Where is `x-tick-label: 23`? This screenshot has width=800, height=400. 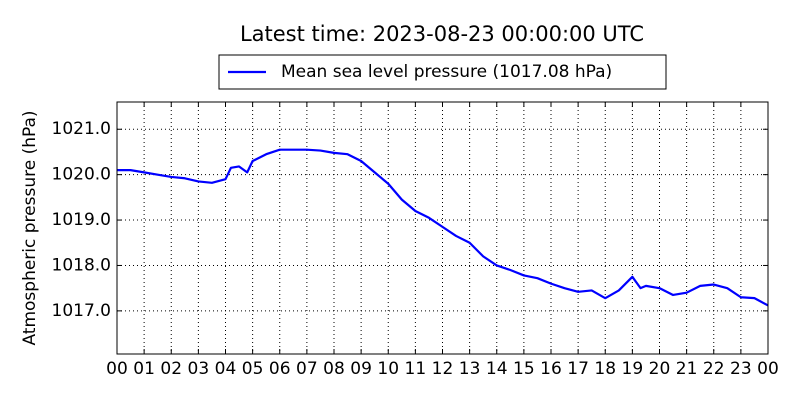
x-tick-label: 23 is located at coordinates (741, 369).